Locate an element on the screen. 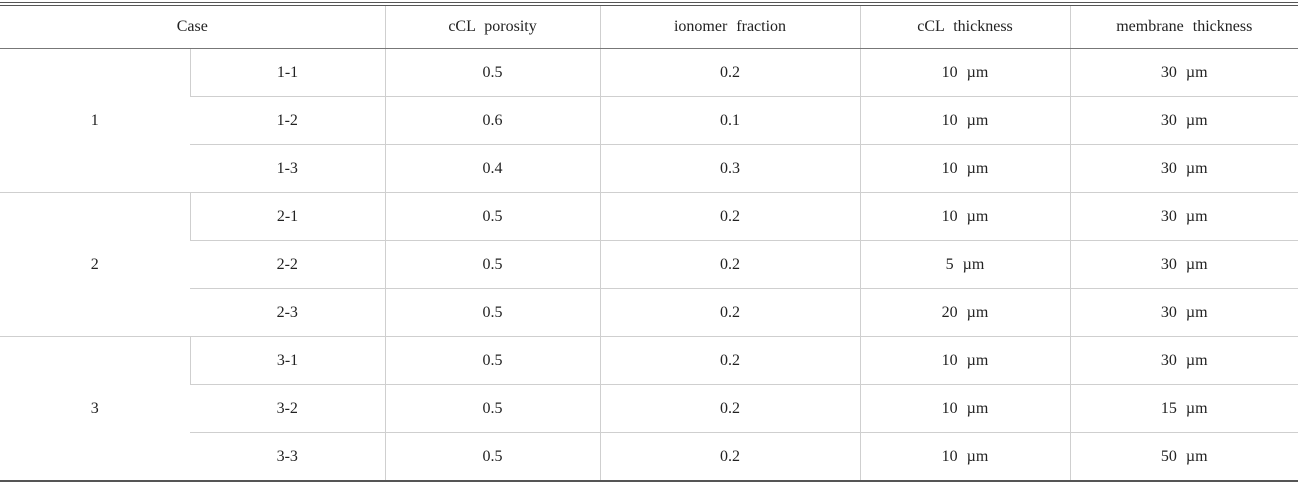  table-cell: 3-1 is located at coordinates (287, 360).